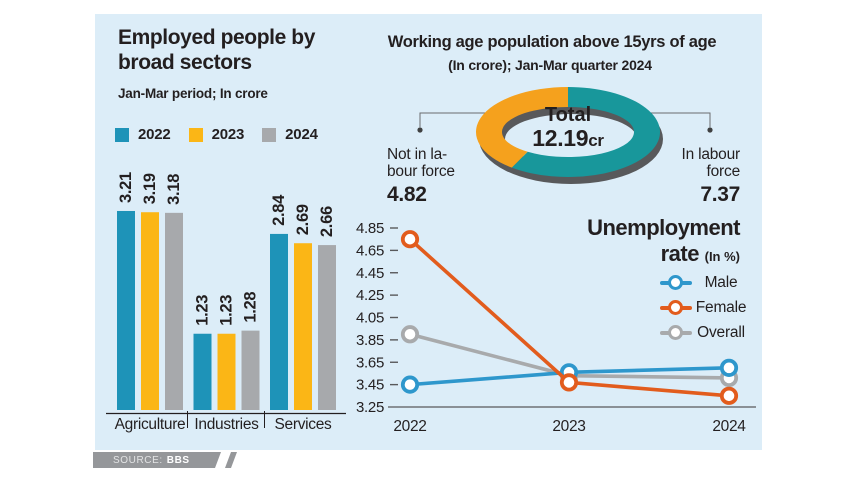 This screenshot has height=482, width=857. I want to click on bar-value-label: 2.69, so click(303, 219).